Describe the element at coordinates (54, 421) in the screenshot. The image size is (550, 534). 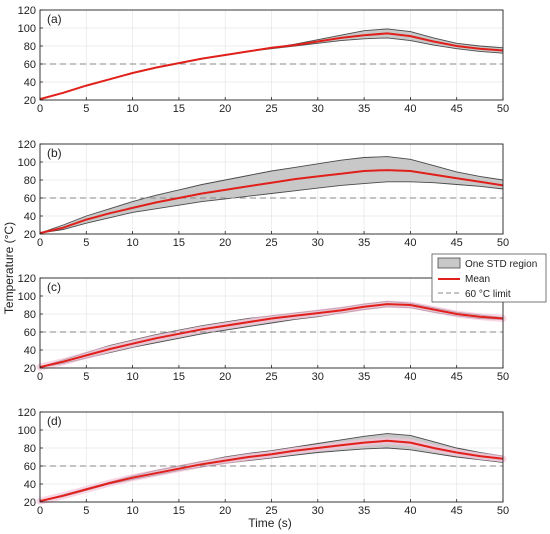
I see `panel-label: (d)` at that location.